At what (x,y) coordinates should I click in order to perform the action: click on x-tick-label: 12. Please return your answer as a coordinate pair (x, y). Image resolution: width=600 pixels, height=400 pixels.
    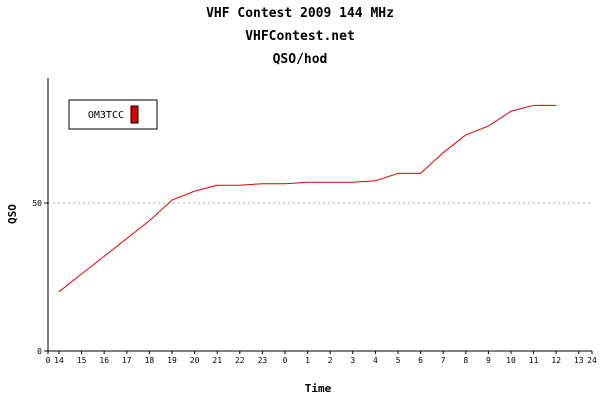
    Looking at the image, I should click on (556, 360).